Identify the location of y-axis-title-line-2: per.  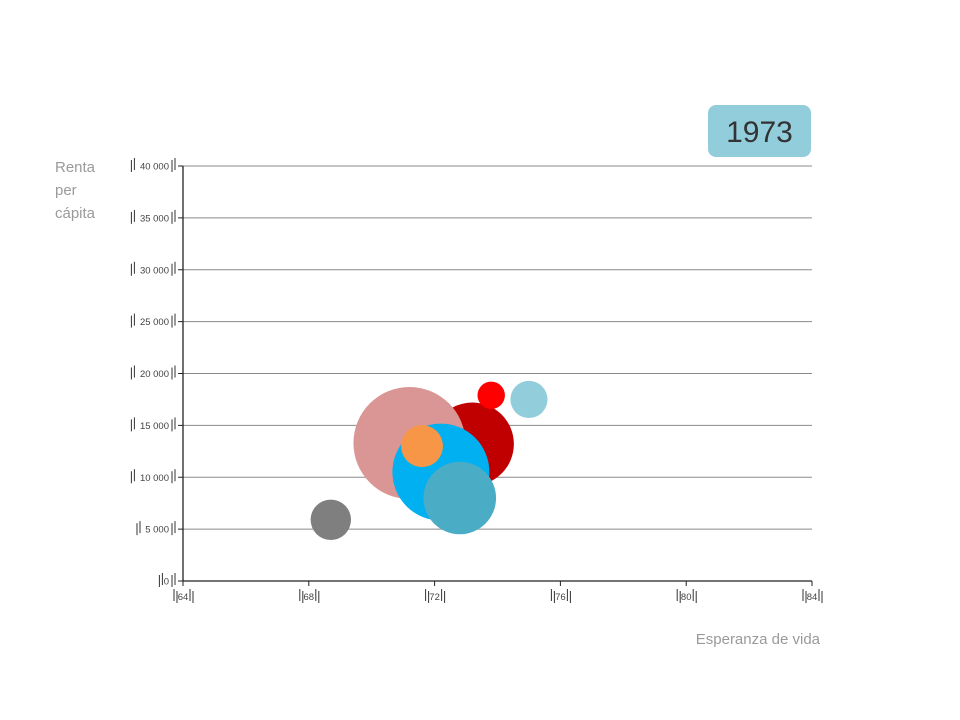
(66, 190).